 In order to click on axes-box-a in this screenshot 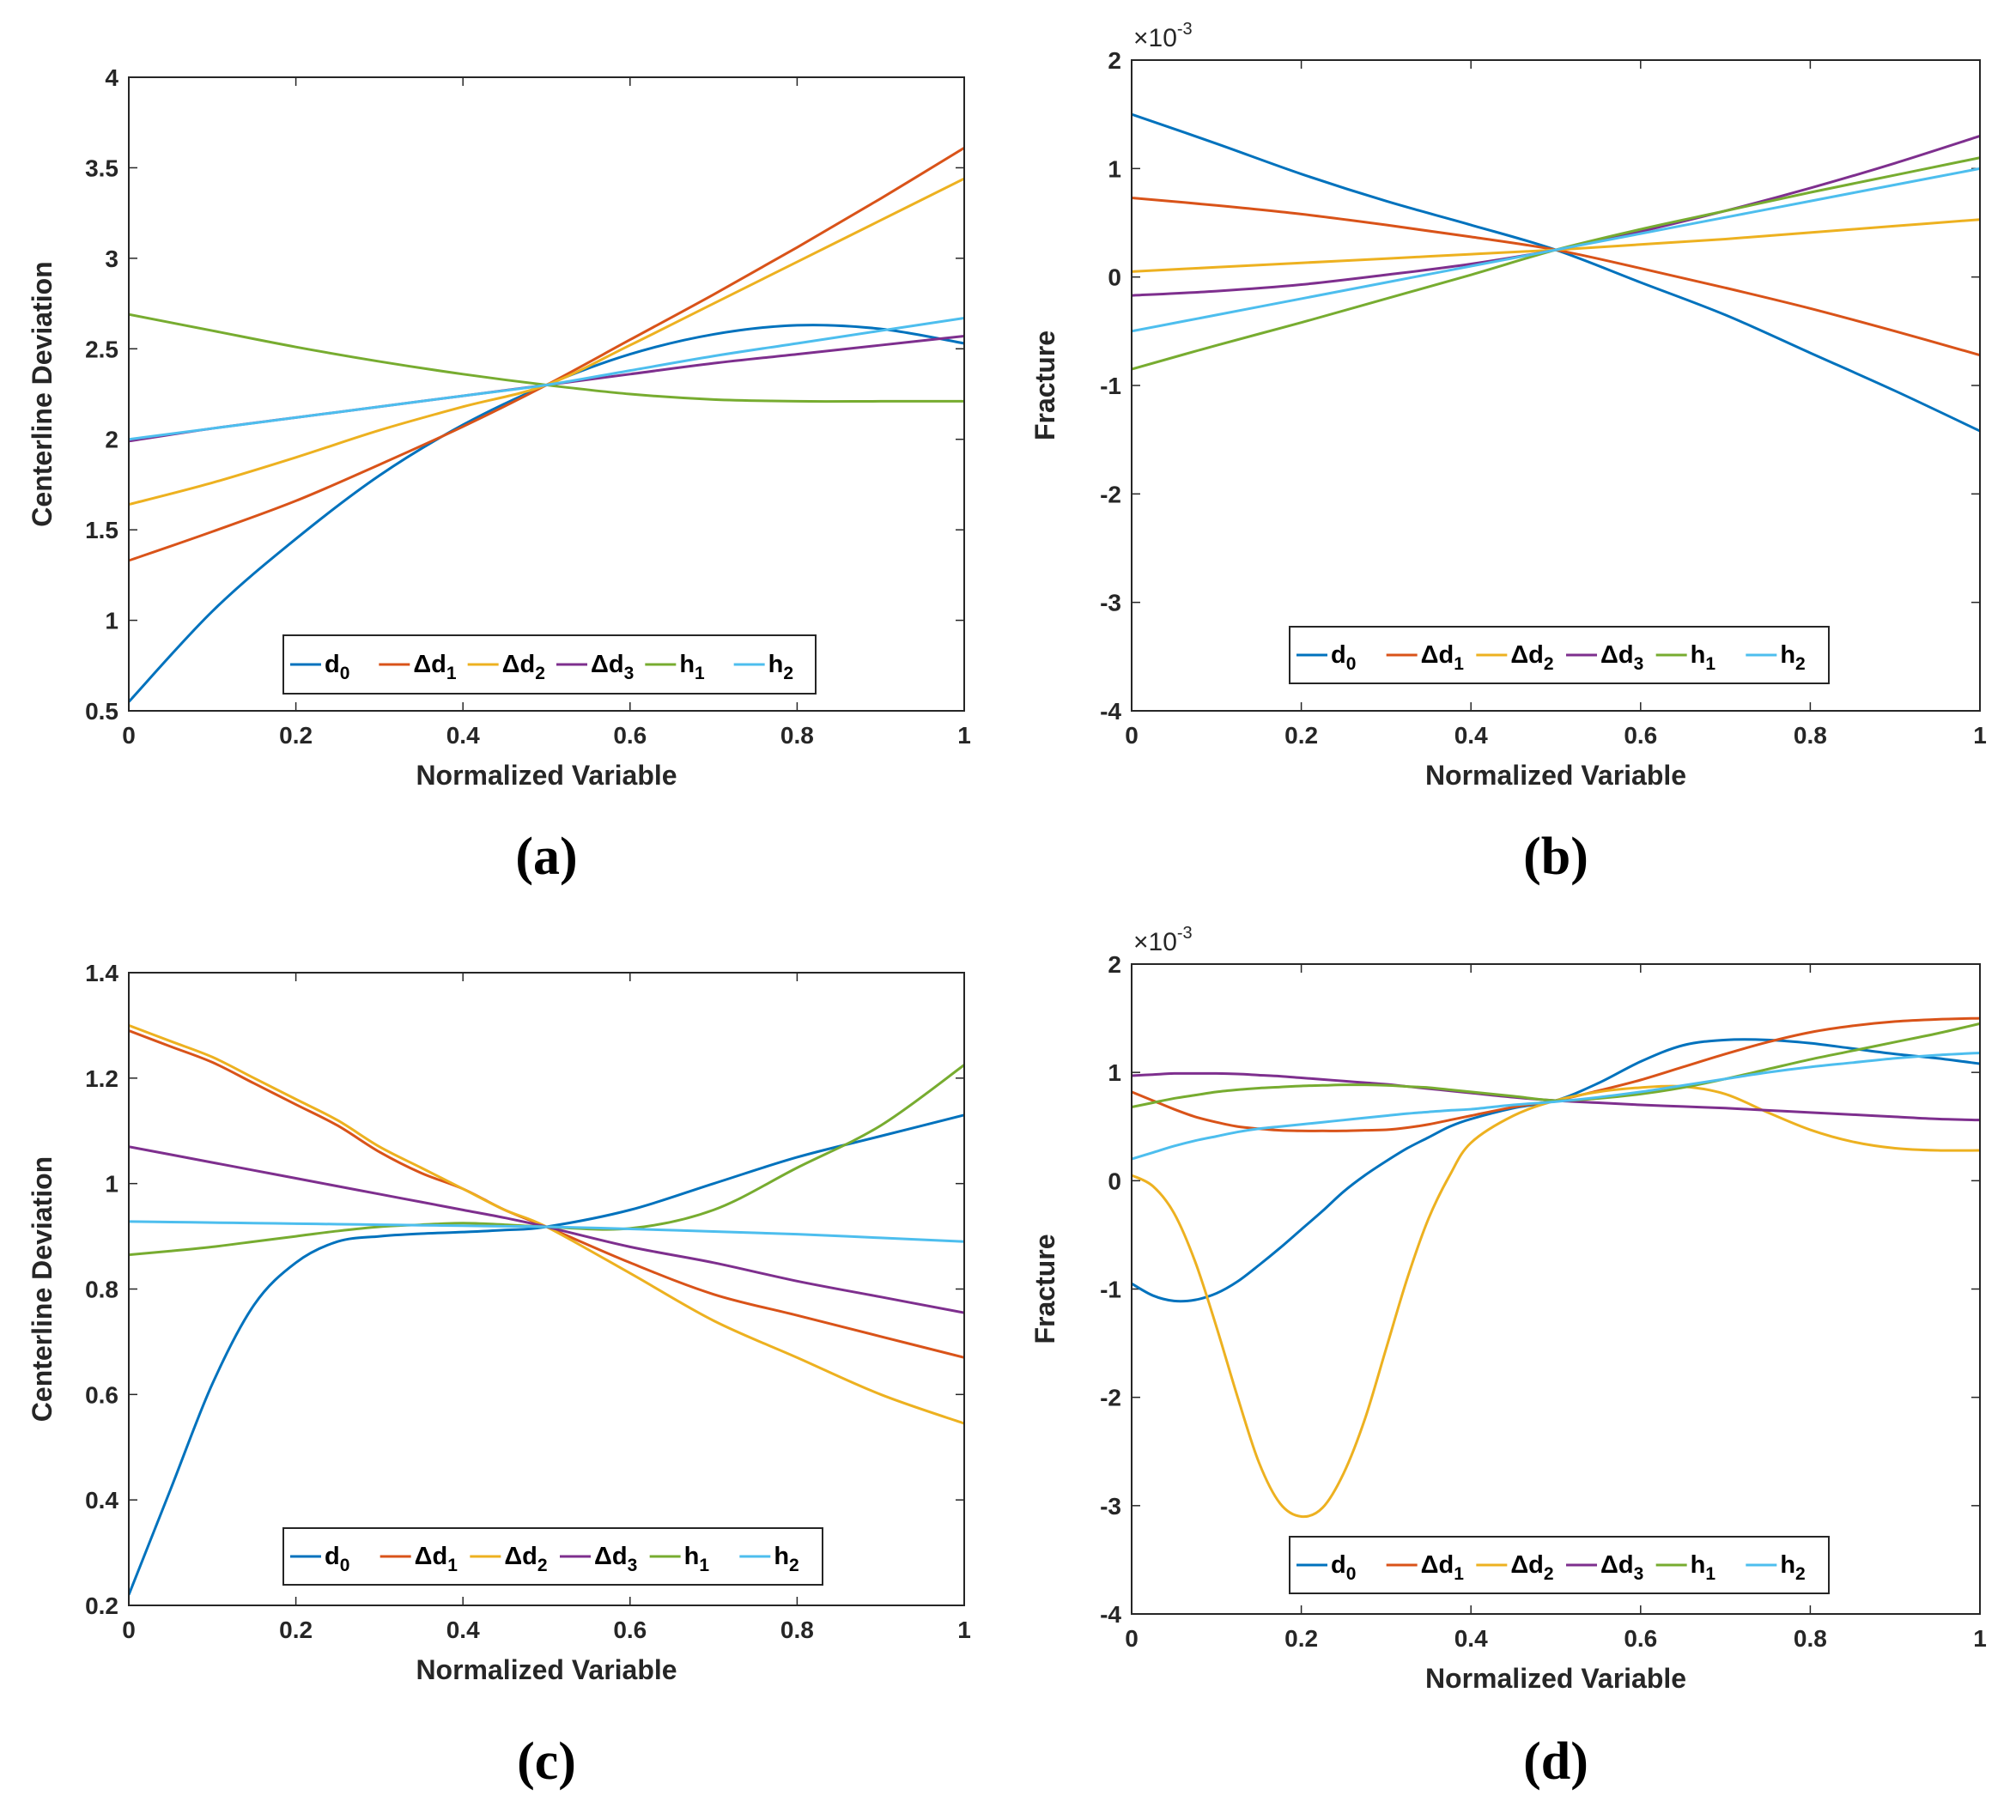, I will do `click(546, 394)`.